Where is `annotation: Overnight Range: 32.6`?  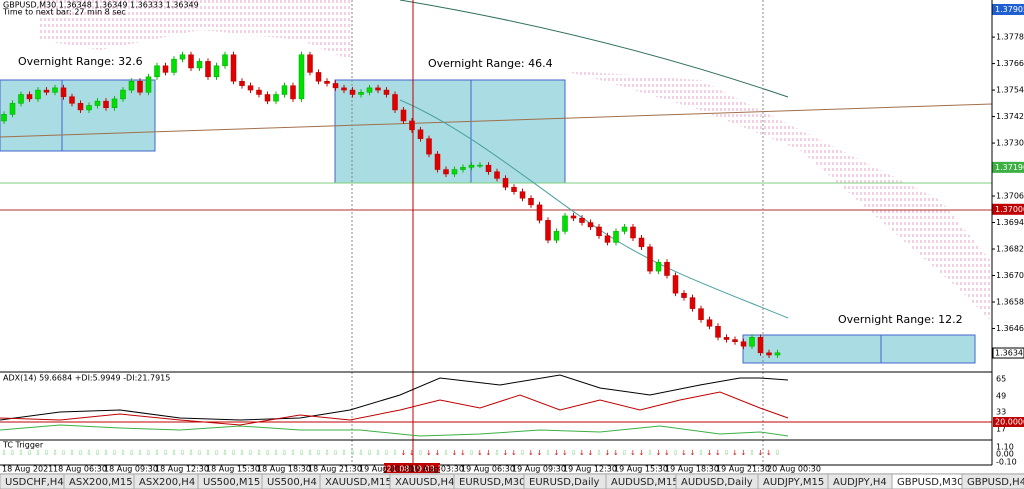 annotation: Overnight Range: 32.6 is located at coordinates (80, 61).